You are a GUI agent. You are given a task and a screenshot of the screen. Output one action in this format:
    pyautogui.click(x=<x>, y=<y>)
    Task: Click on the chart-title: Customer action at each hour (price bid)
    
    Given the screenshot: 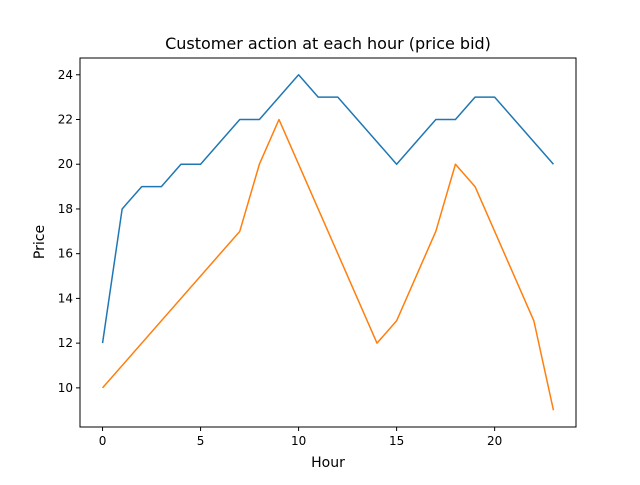 What is the action you would take?
    pyautogui.click(x=328, y=43)
    